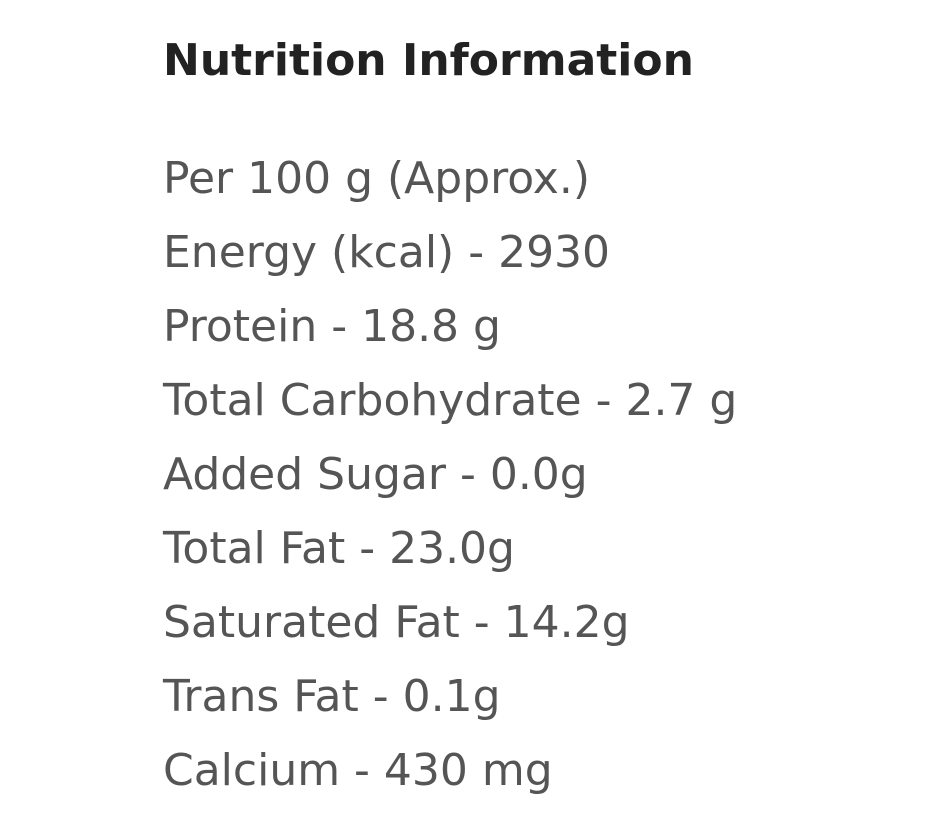 The width and height of the screenshot is (940, 823). I want to click on list-item: Total Carbohydrate - 2.7 g, so click(450, 400).